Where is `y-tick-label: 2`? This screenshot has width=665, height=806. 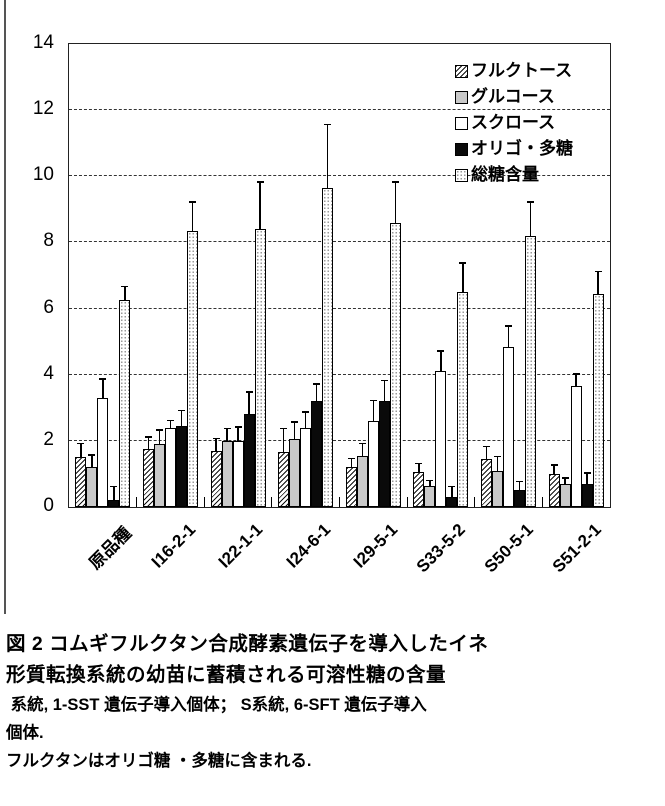 y-tick-label: 2 is located at coordinates (48, 439).